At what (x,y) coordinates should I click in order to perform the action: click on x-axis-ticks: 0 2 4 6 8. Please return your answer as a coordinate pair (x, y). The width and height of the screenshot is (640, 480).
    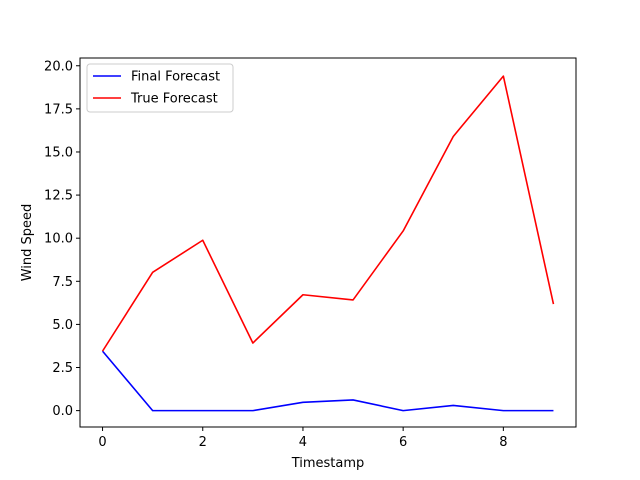
    Looking at the image, I should click on (302, 438).